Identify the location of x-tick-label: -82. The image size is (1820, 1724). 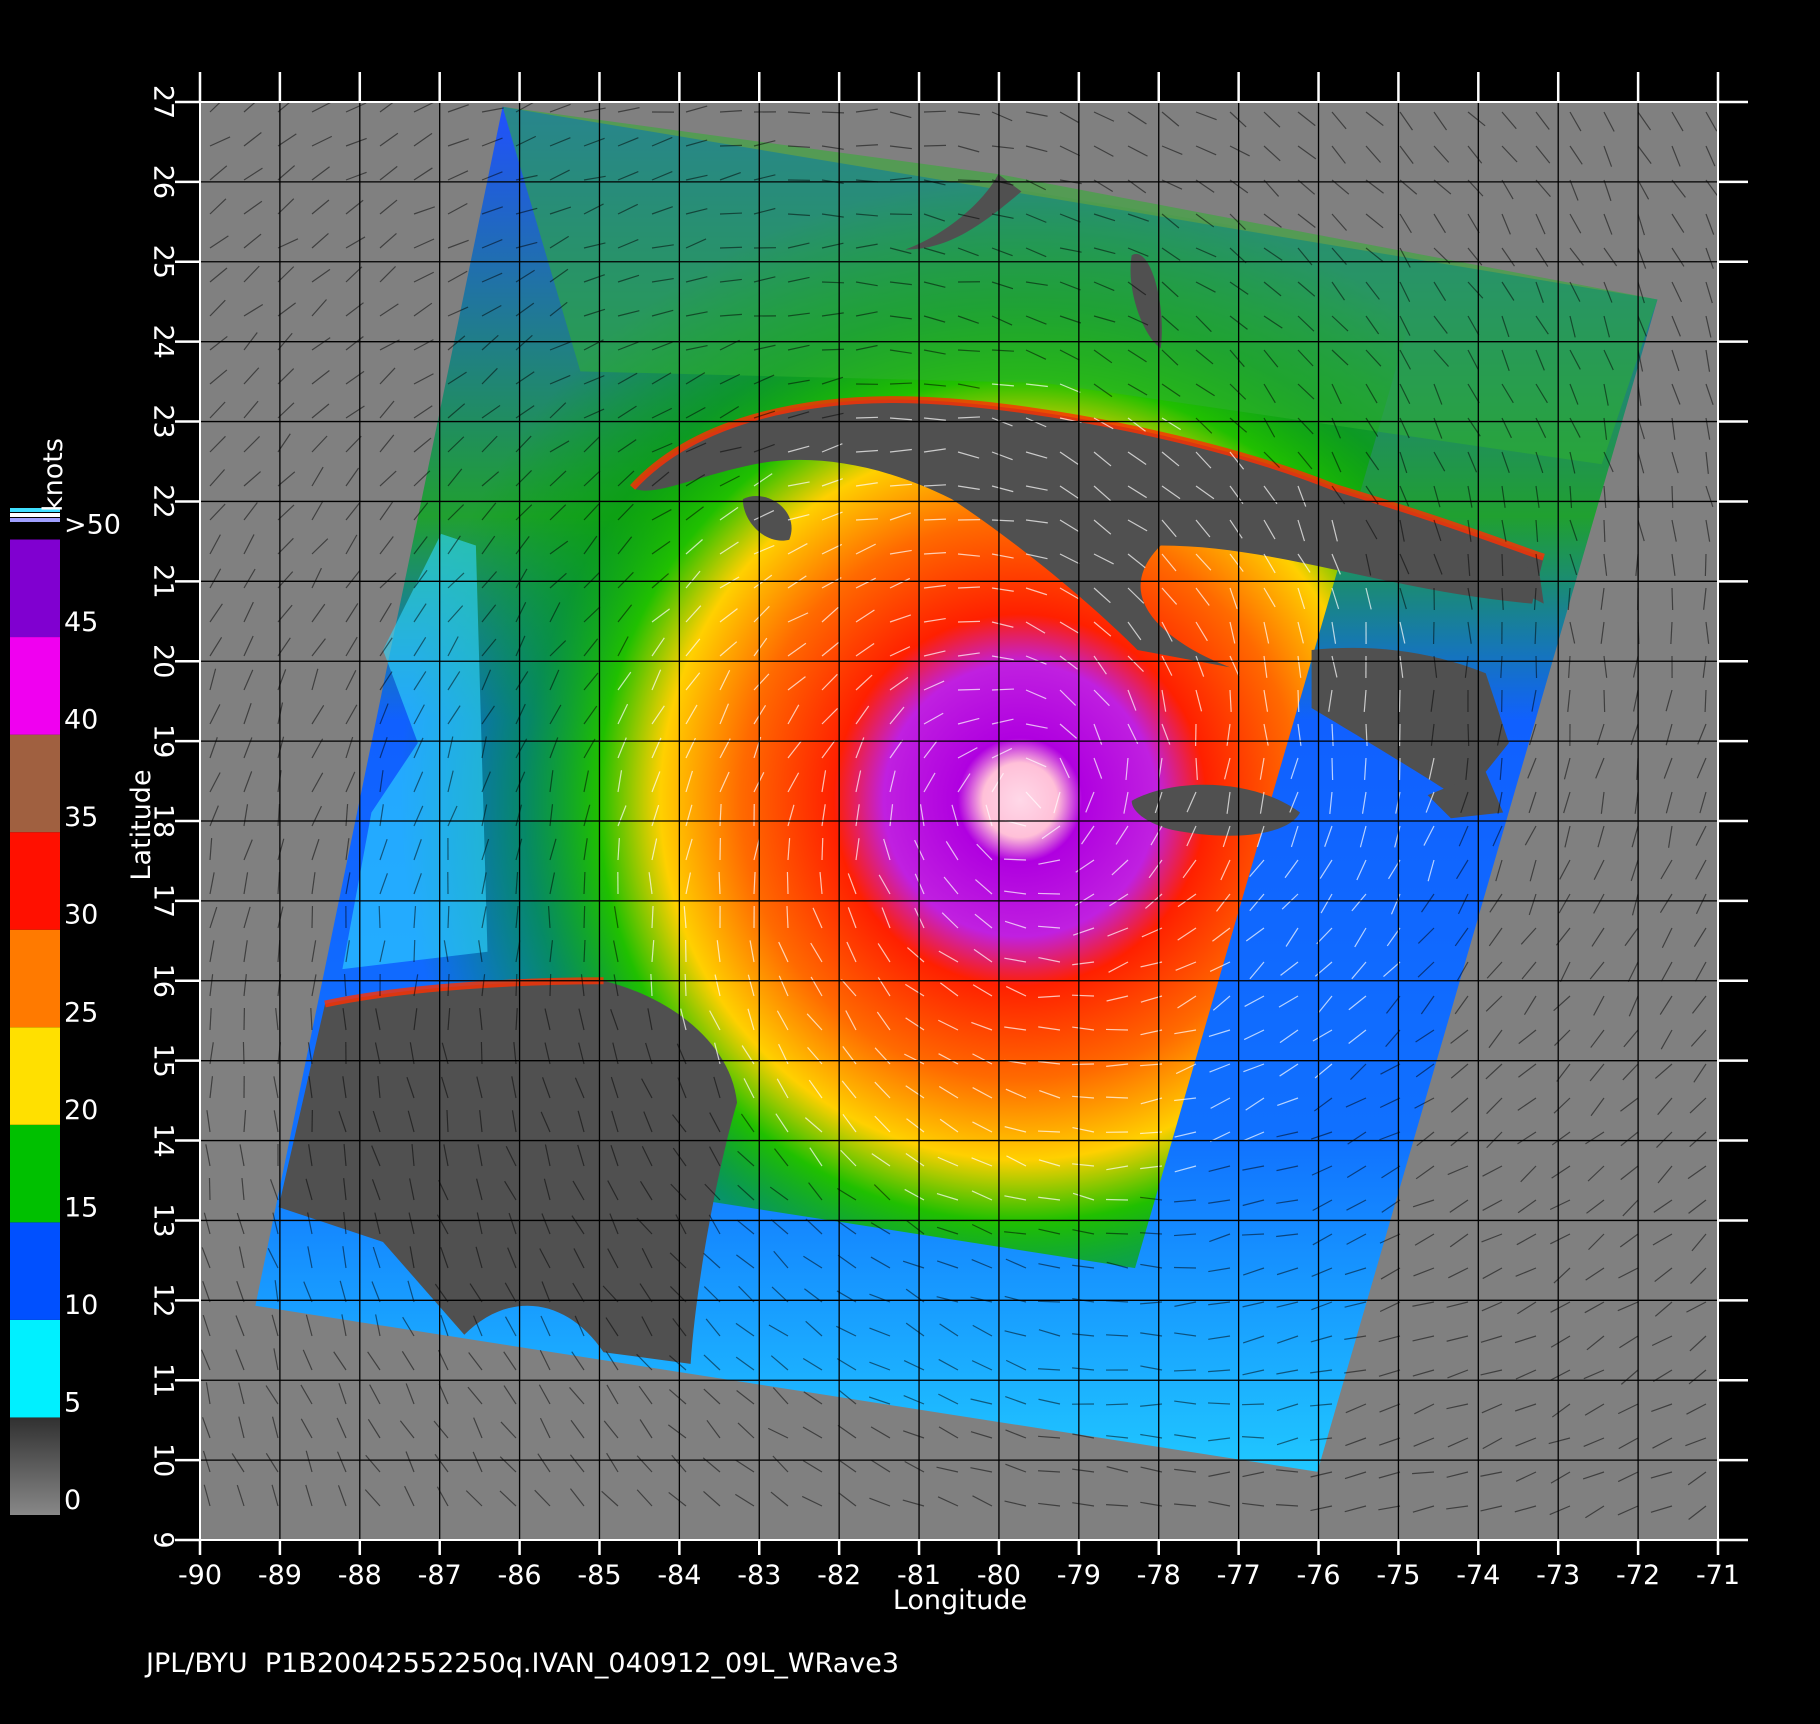
(839, 1575).